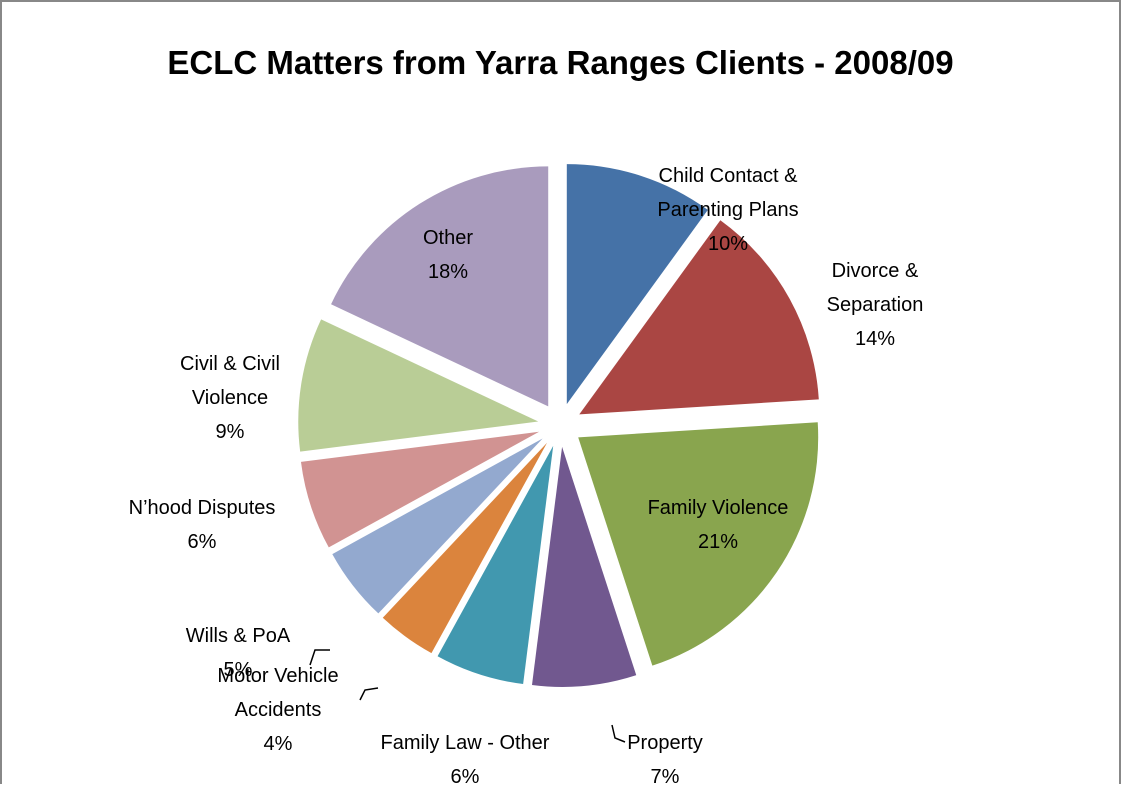 The image size is (1121, 794). I want to click on slice-percent: 4%, so click(278, 744).